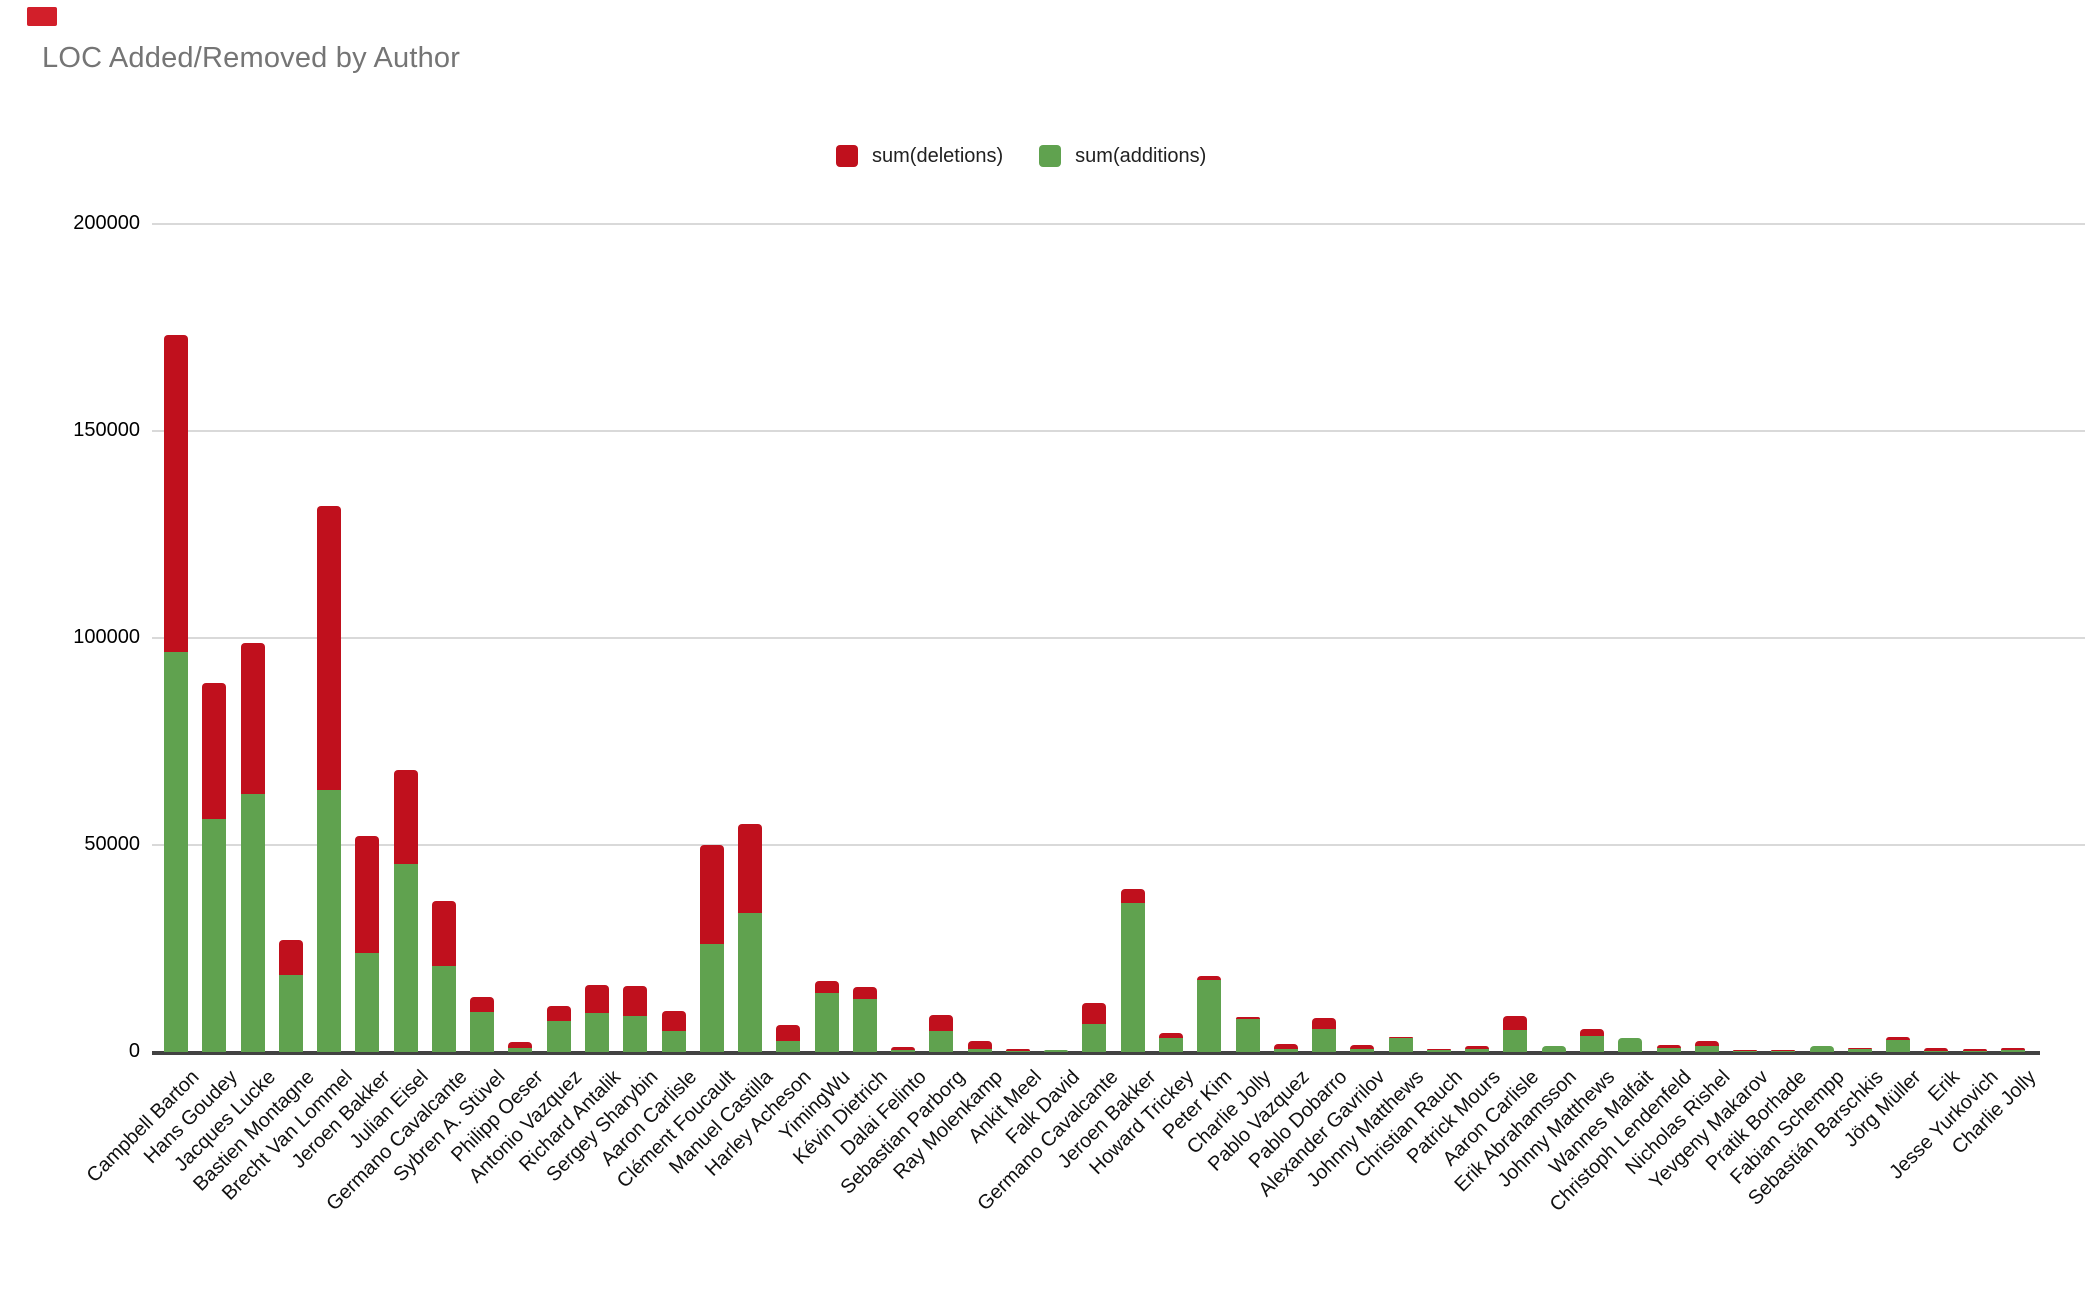  What do you see at coordinates (711, 894) in the screenshot?
I see `bar-deletions-Clément Foucault` at bounding box center [711, 894].